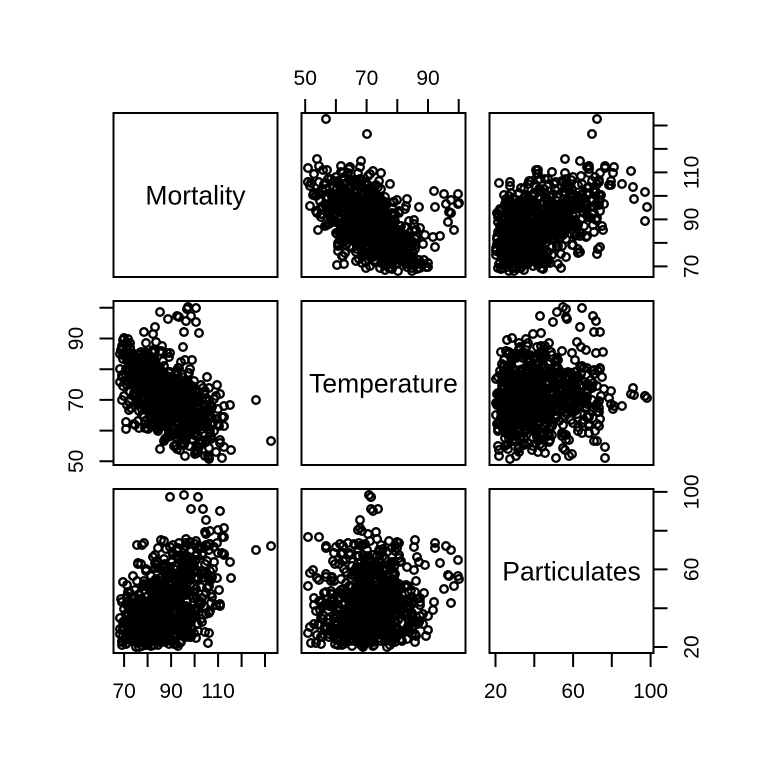 Image resolution: width=768 pixels, height=773 pixels. What do you see at coordinates (195, 195) in the screenshot?
I see `svg-text: Mortality` at bounding box center [195, 195].